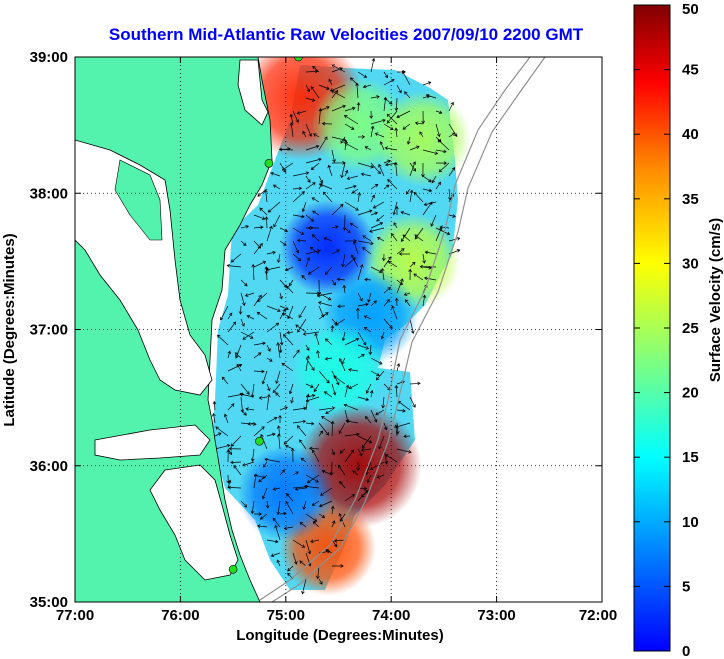 This screenshot has width=724, height=659. I want to click on colorbar-tick-label-2: 10, so click(690, 522).